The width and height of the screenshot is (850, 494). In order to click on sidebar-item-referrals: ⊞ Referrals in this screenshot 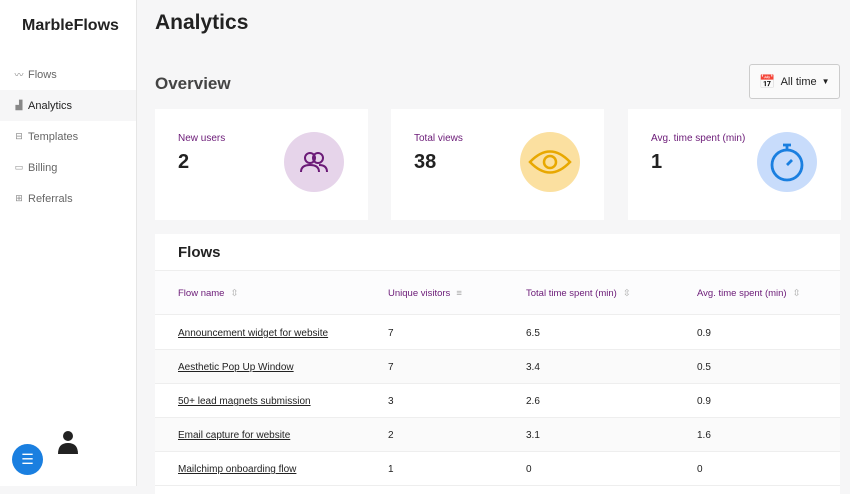, I will do `click(68, 198)`.